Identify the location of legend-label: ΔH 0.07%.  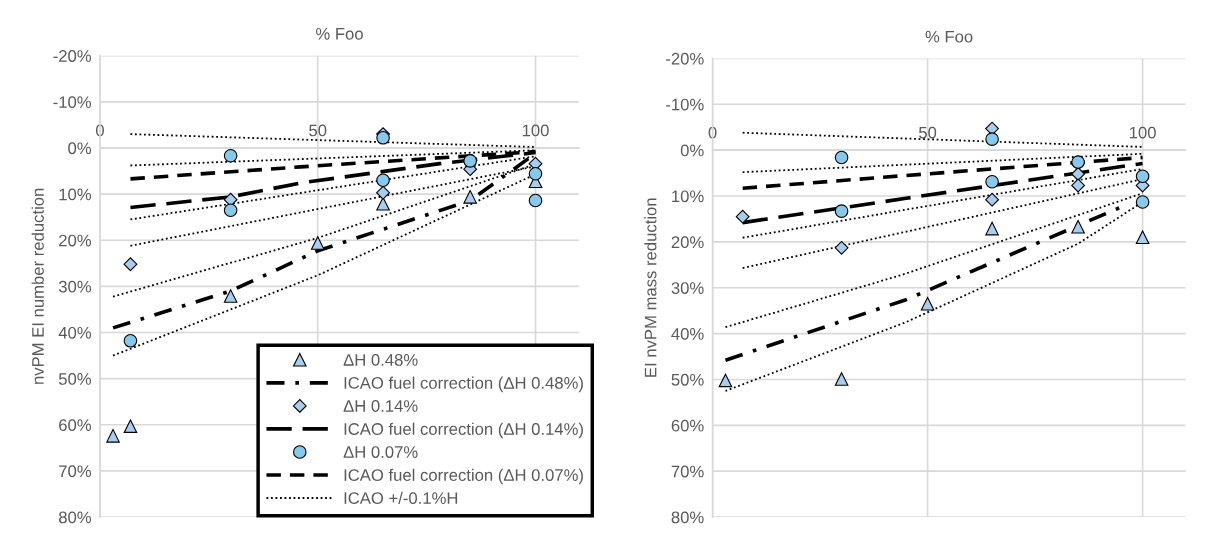
(380, 452).